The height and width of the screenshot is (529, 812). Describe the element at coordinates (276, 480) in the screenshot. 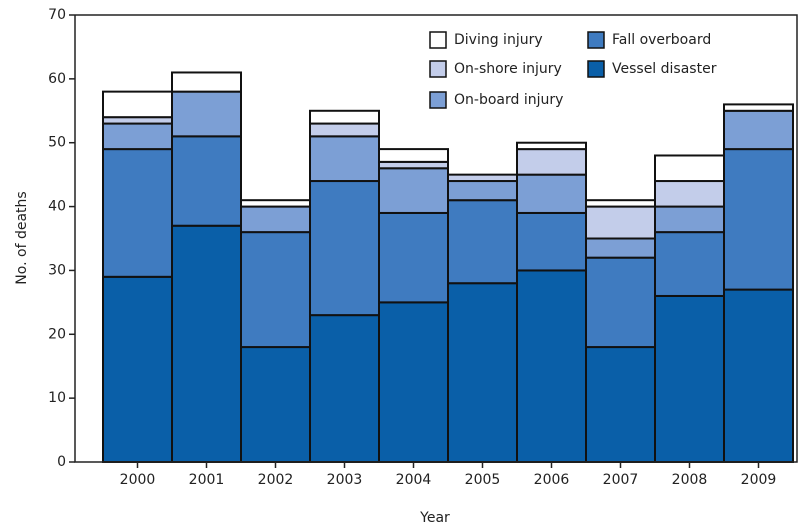

I see `x-tick-label: 2002` at that location.